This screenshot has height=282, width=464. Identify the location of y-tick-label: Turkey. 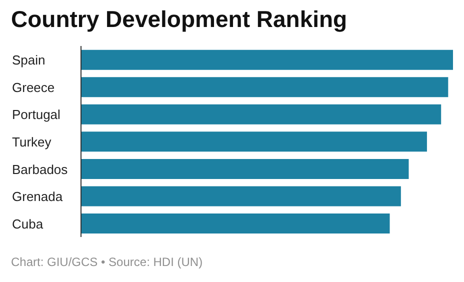
(32, 142).